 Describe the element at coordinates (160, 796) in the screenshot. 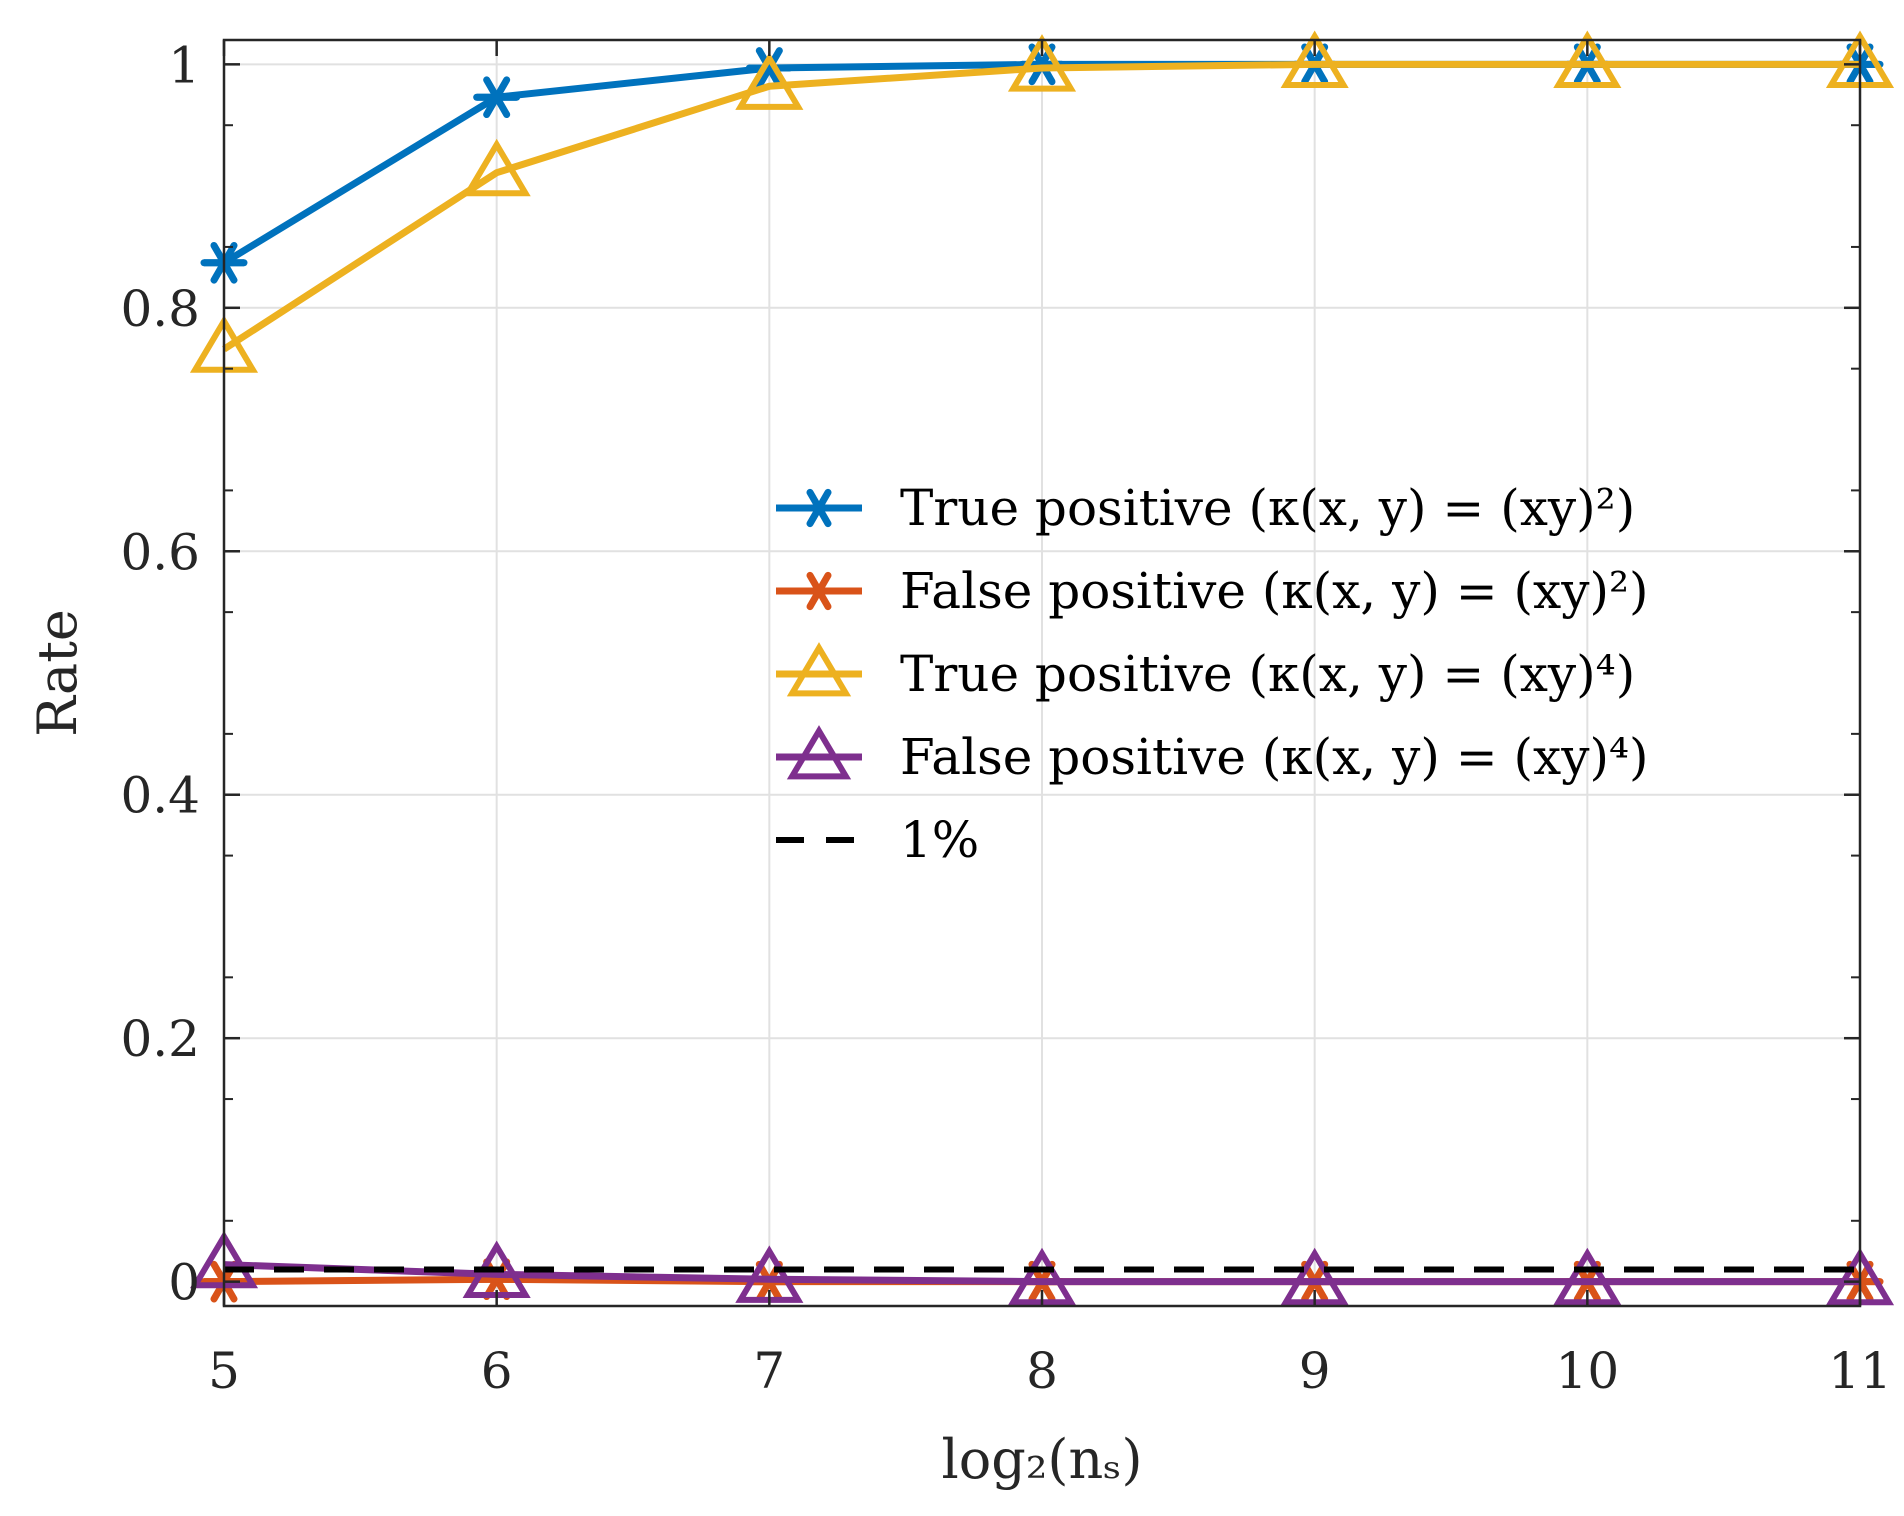

I see `y-tick-label: 0.4` at that location.